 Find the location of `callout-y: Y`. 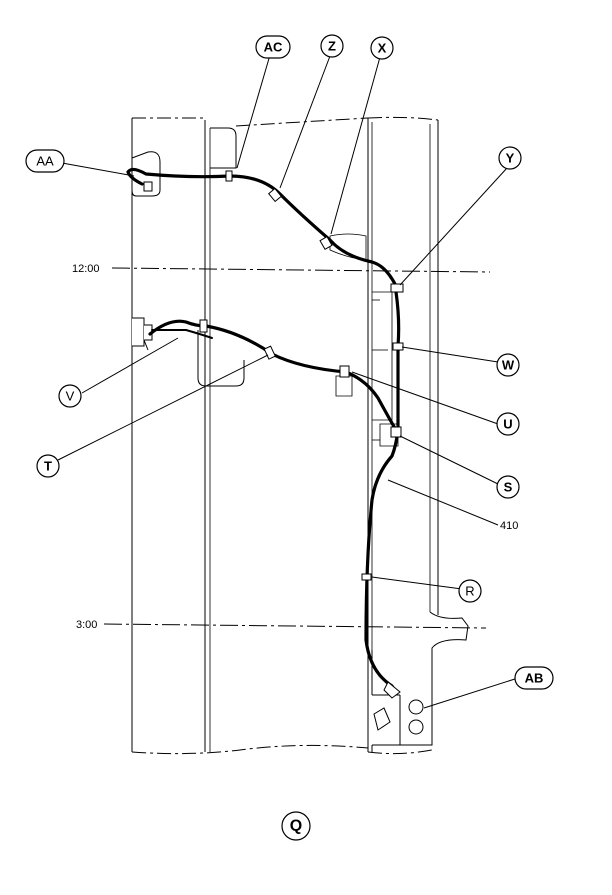

callout-y: Y is located at coordinates (510, 158).